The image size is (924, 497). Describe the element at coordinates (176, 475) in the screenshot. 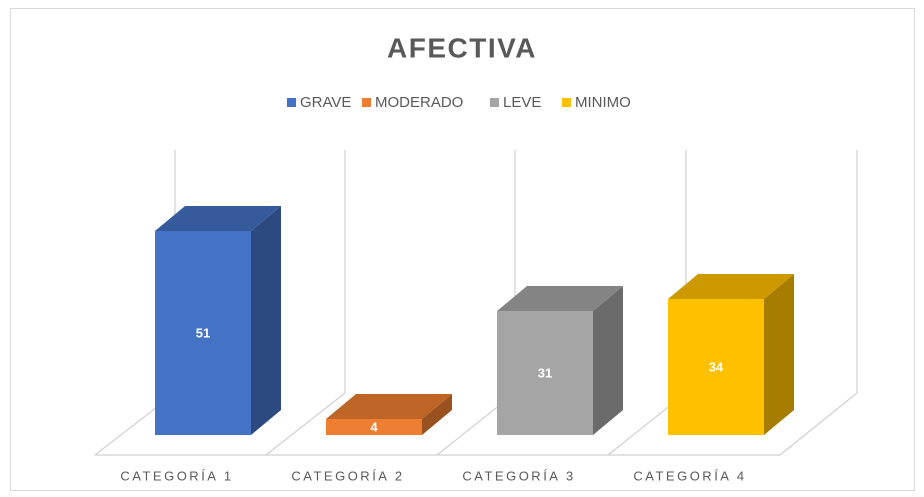

I see `x-tick-label: CATEGORÍA 1` at that location.